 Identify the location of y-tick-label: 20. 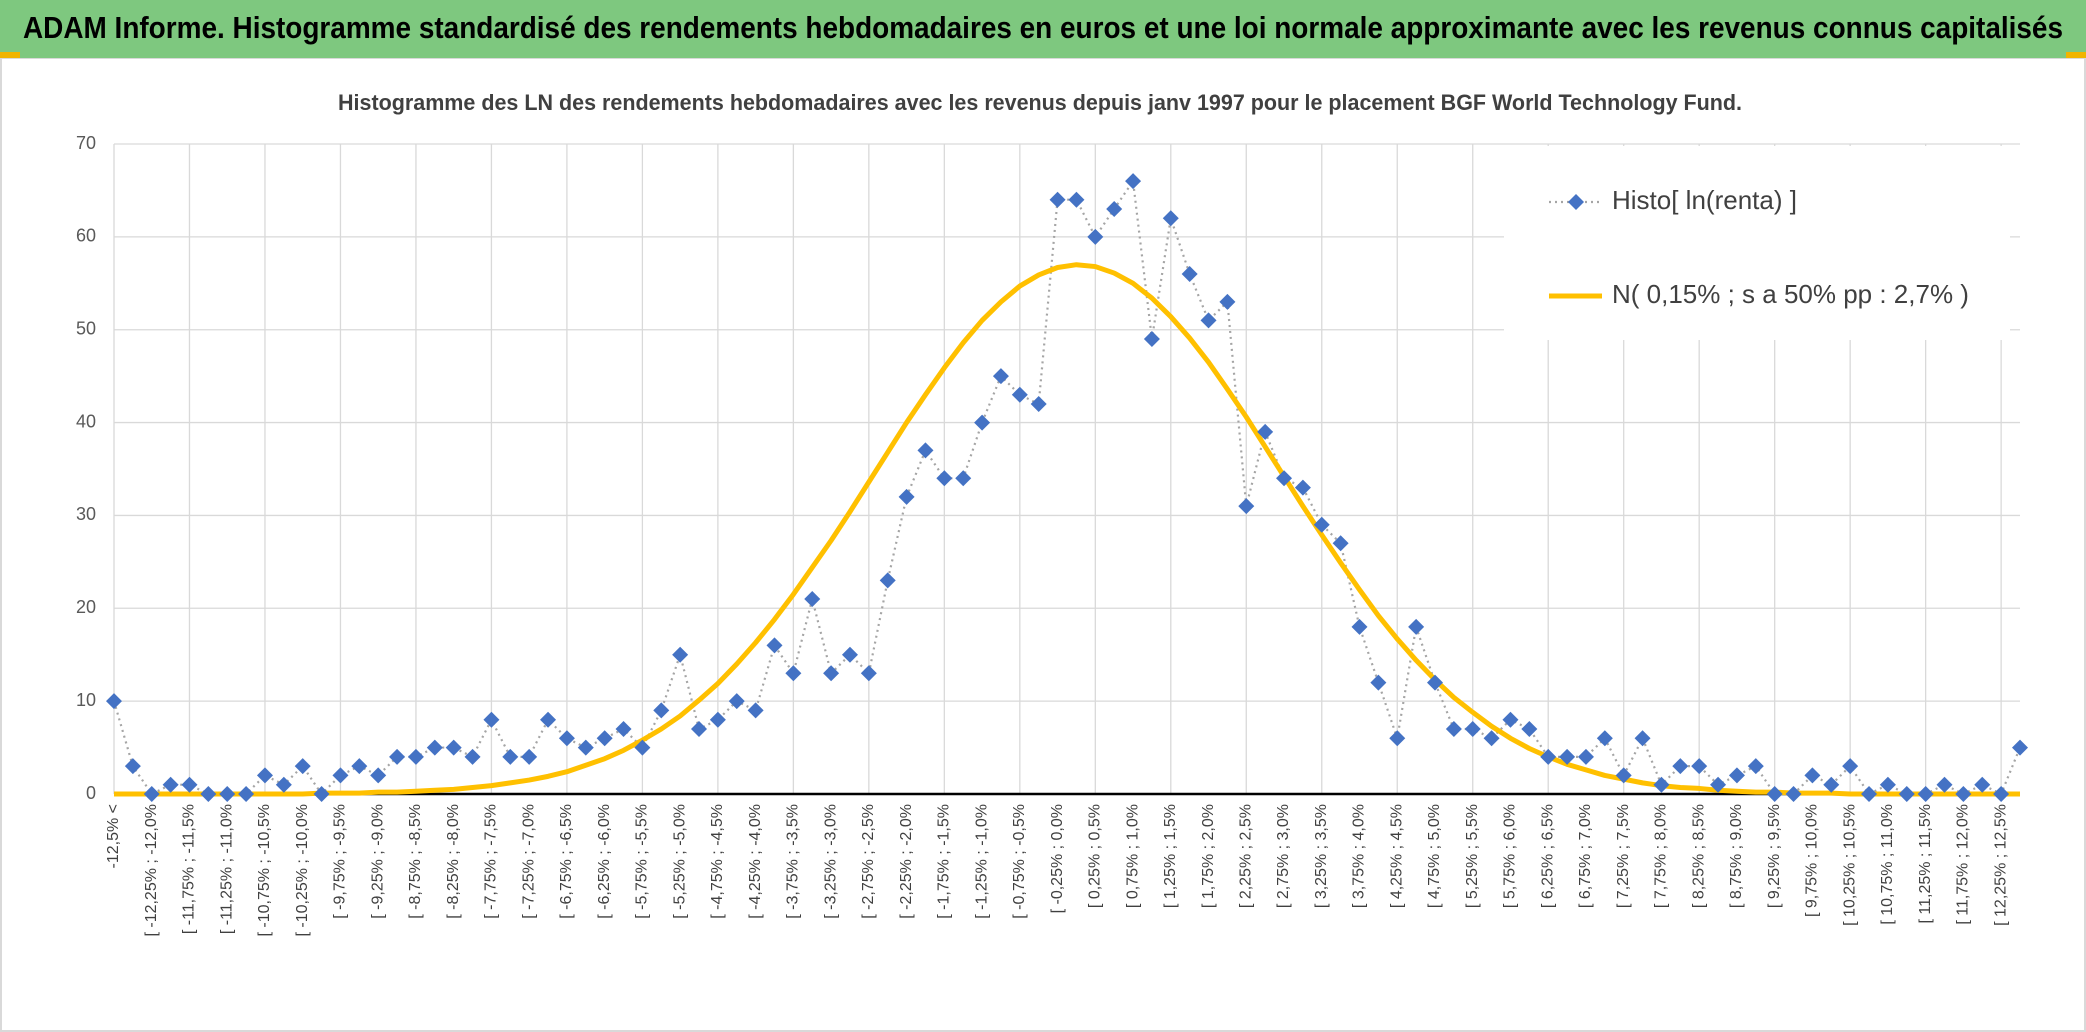
(86, 607).